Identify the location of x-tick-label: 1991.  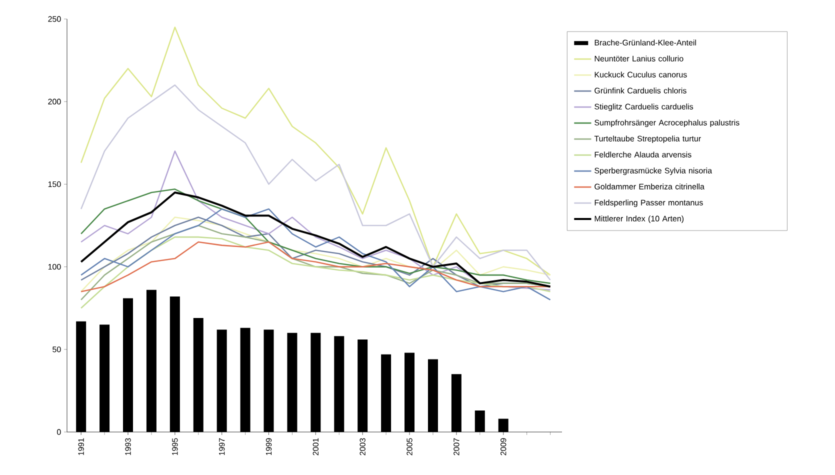
(81, 447).